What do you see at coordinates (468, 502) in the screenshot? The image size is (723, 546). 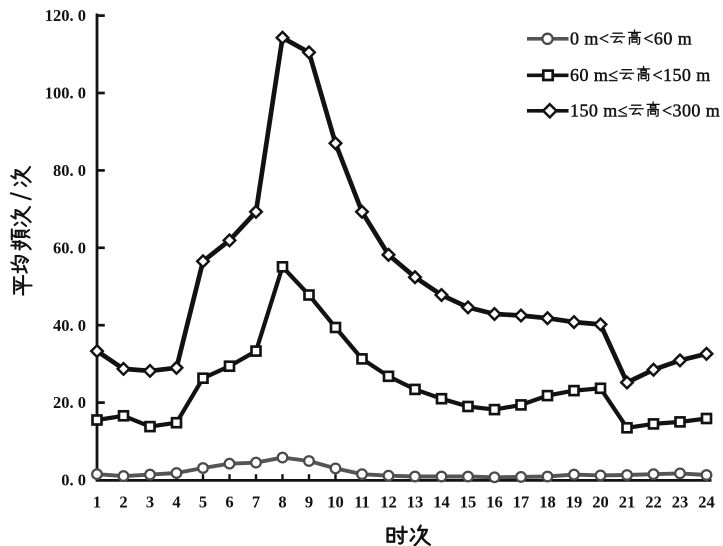 I see `svg-text: 15` at bounding box center [468, 502].